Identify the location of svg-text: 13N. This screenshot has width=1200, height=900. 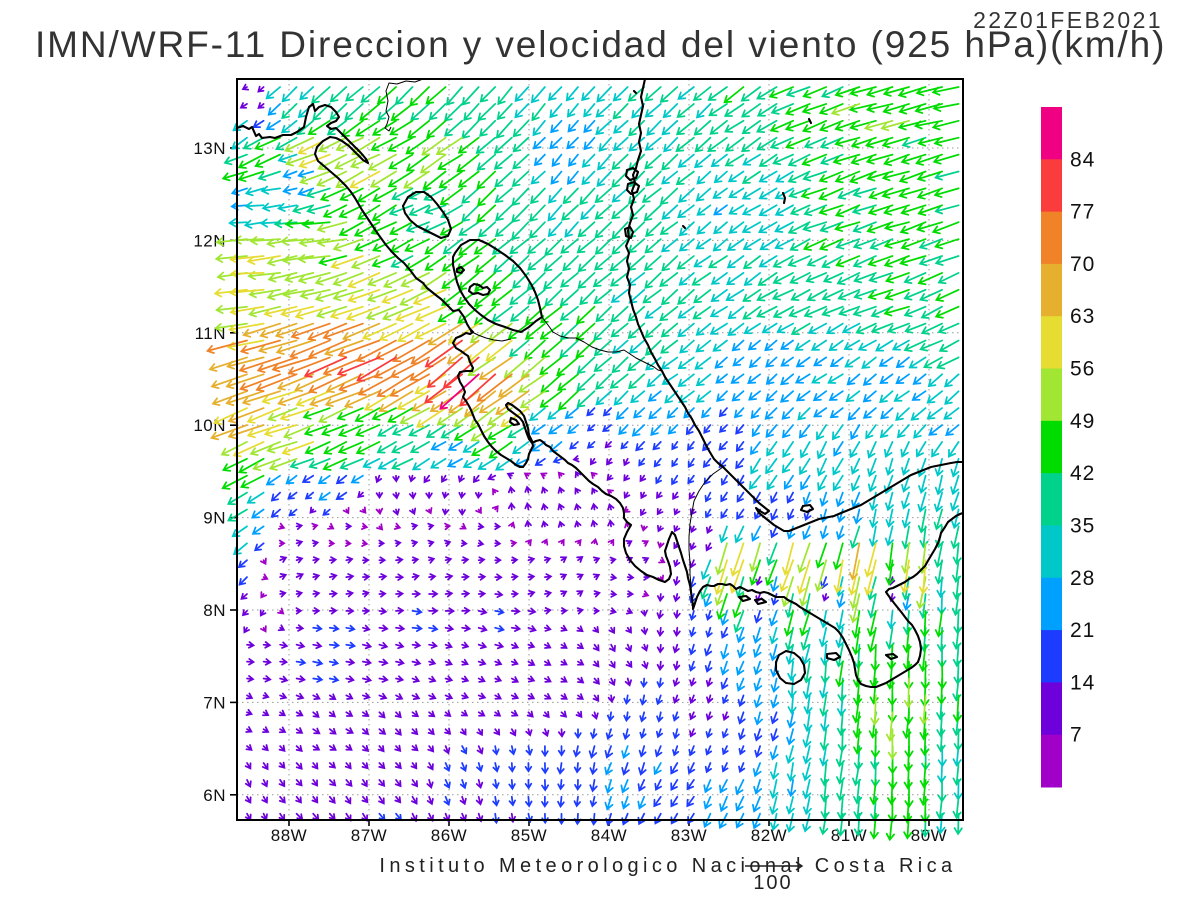
(209, 148).